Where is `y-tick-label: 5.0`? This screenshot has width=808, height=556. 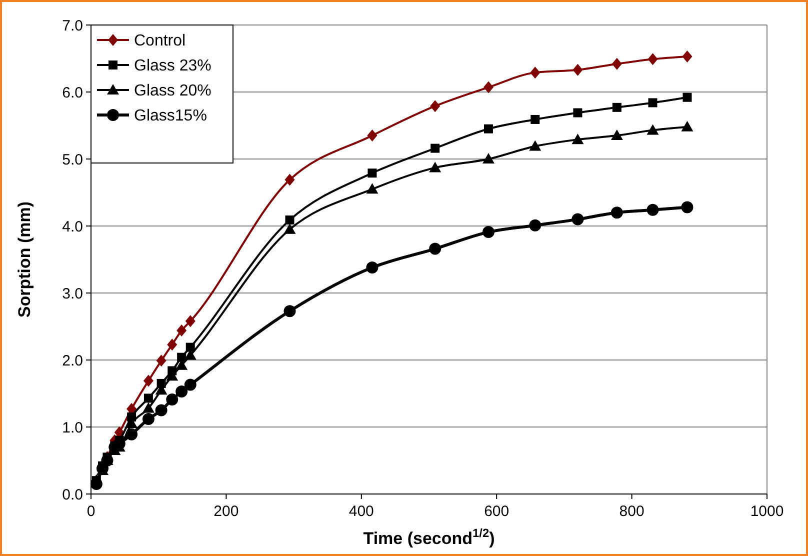
y-tick-label: 5.0 is located at coordinates (72, 159).